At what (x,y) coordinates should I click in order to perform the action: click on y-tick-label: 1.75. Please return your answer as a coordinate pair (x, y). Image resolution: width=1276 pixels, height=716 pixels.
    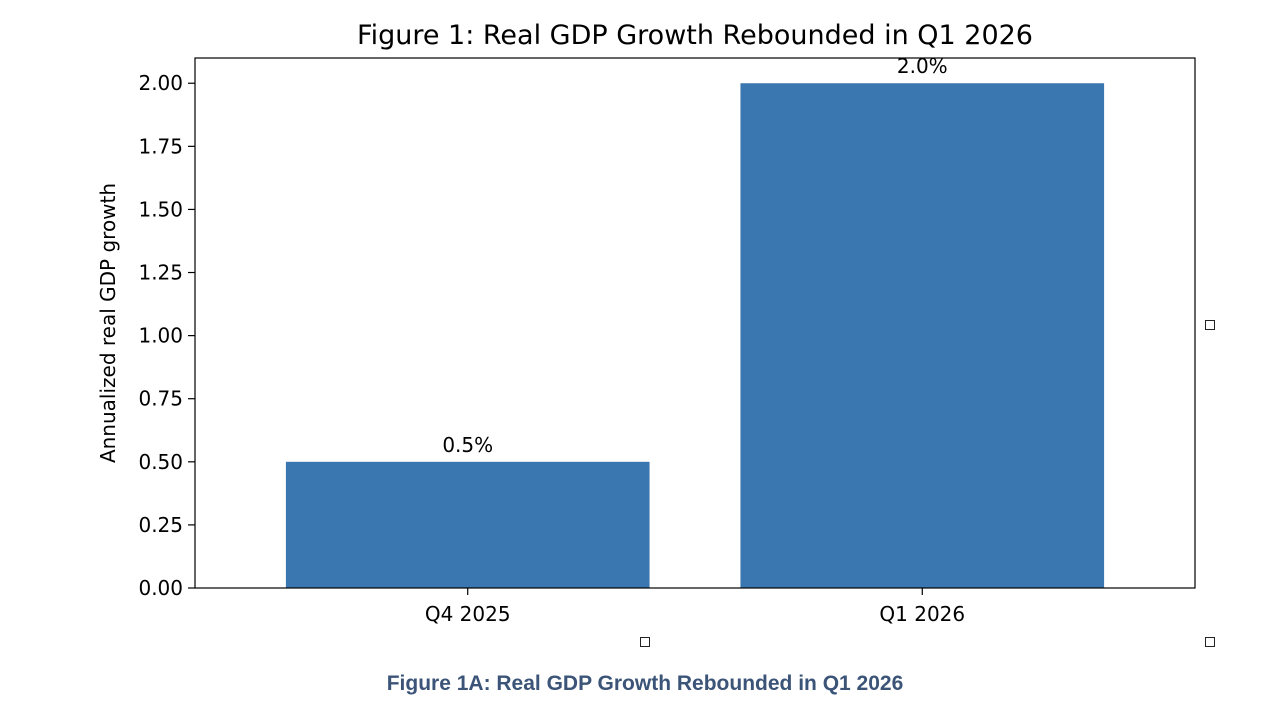
    Looking at the image, I should click on (160, 146).